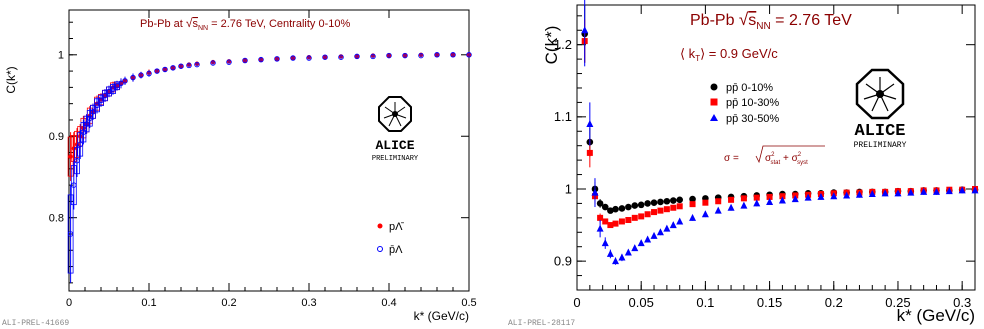 This screenshot has width=984, height=329. Describe the element at coordinates (744, 103) in the screenshot. I see `right-legend: pp̄ 0-10% pp̄ 10-30% pp̄ 30-50%` at that location.